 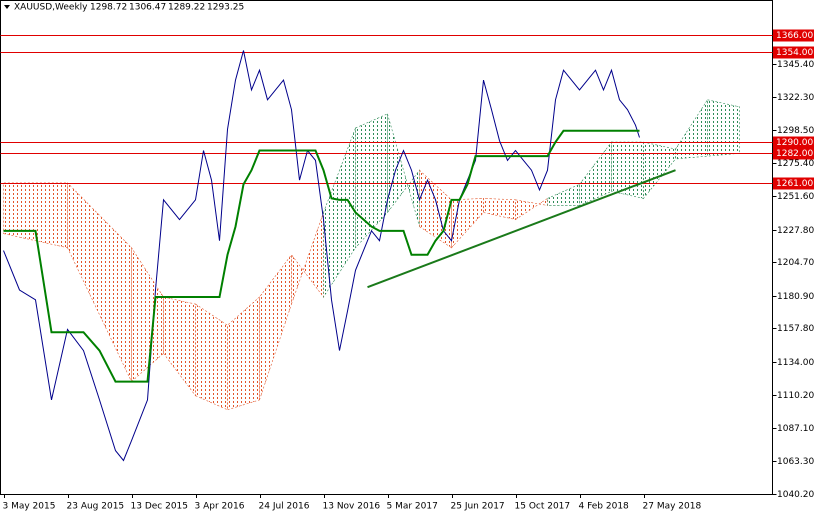 I want to click on x-tick-label: 24 Jul 2016, so click(x=284, y=507).